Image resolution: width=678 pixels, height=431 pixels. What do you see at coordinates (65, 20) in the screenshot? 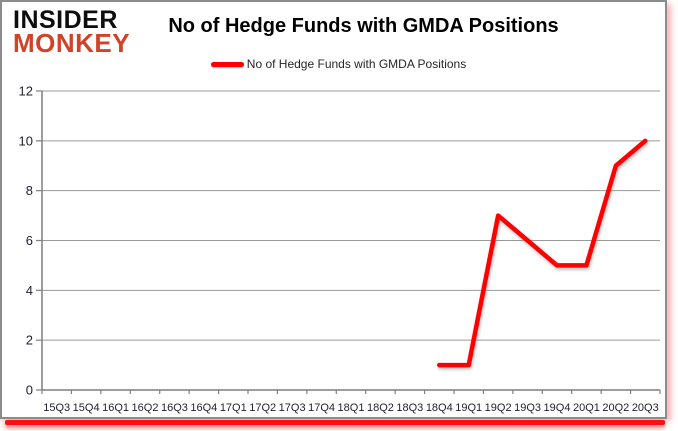
I see `logo-line-insider: INSIDER` at bounding box center [65, 20].